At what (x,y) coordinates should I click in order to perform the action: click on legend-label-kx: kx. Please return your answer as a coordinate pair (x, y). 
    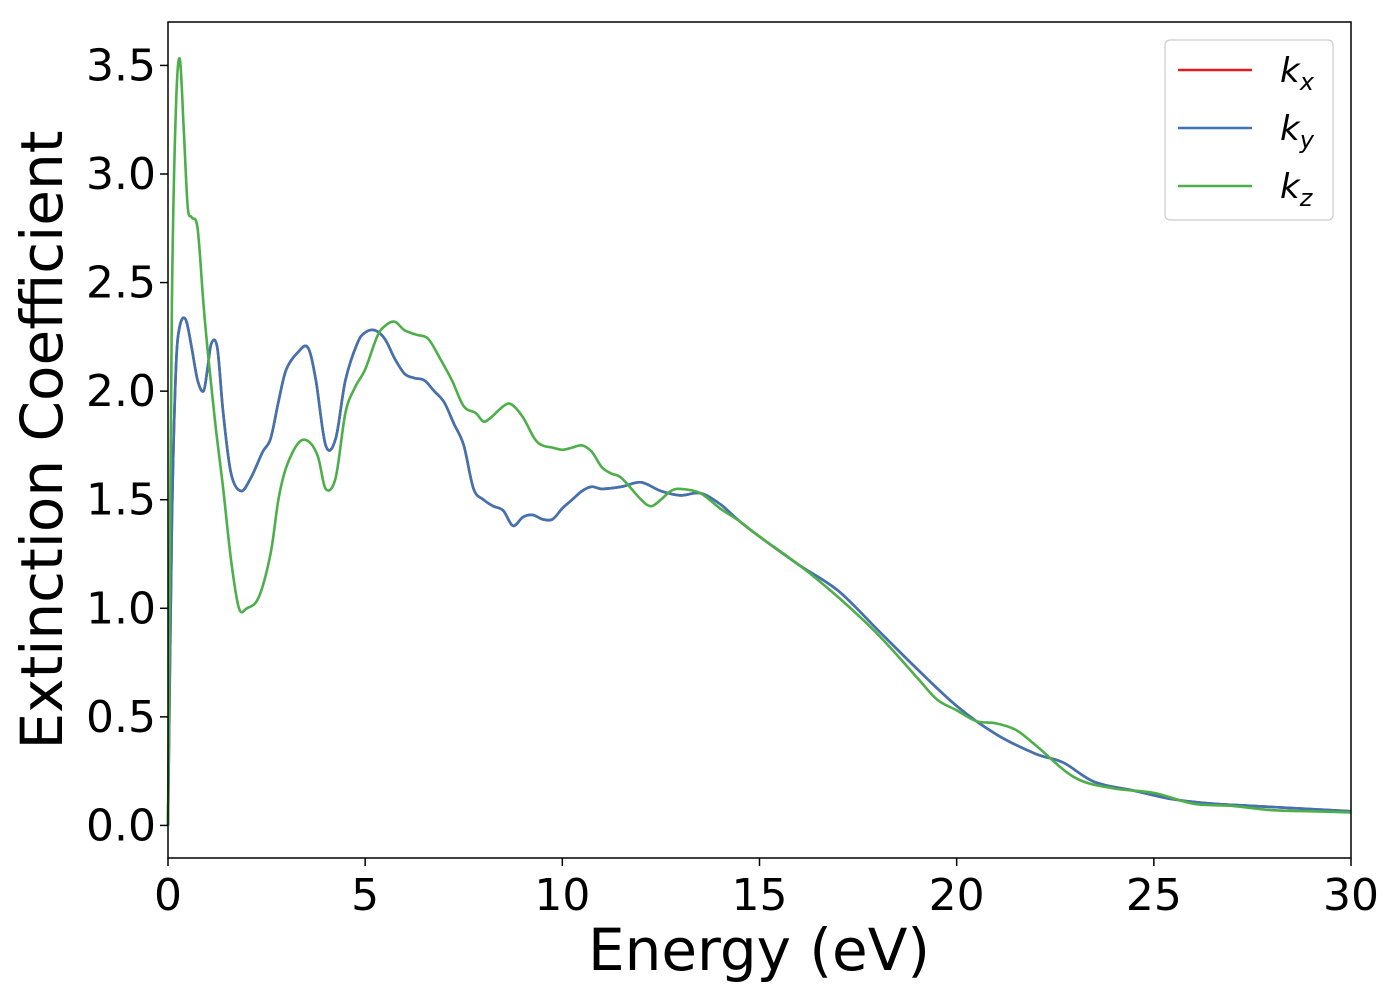
    Looking at the image, I should click on (1297, 73).